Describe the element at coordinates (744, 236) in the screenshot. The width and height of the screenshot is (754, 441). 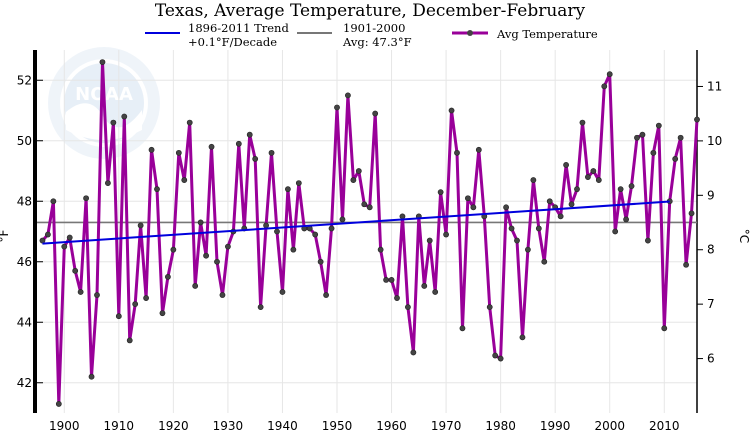
I see `right-axis-unit: °C` at that location.